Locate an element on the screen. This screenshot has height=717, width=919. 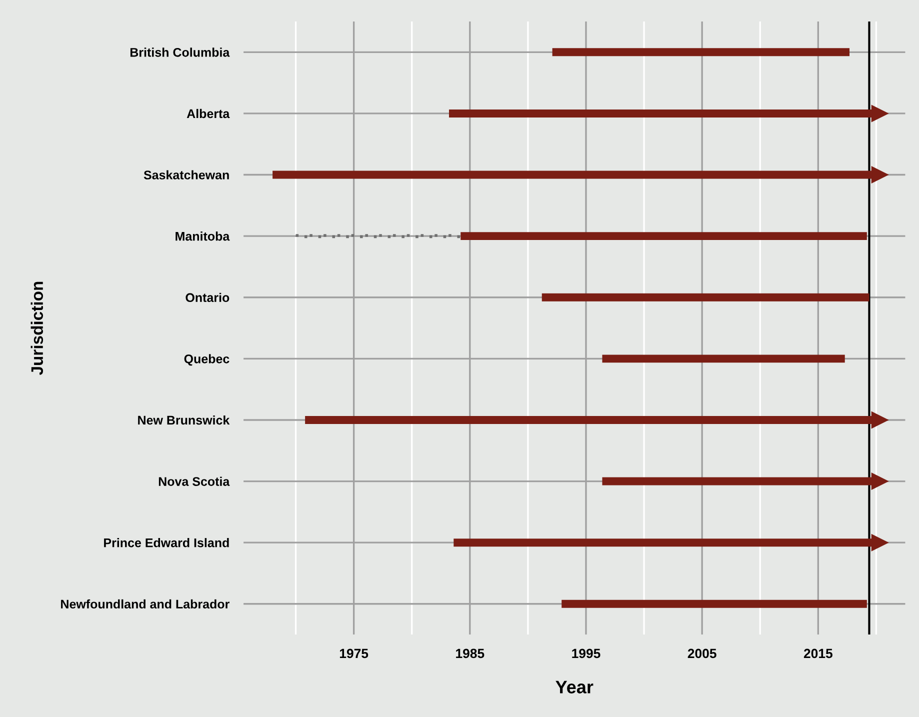
x-tick-label: 2015 is located at coordinates (818, 653).